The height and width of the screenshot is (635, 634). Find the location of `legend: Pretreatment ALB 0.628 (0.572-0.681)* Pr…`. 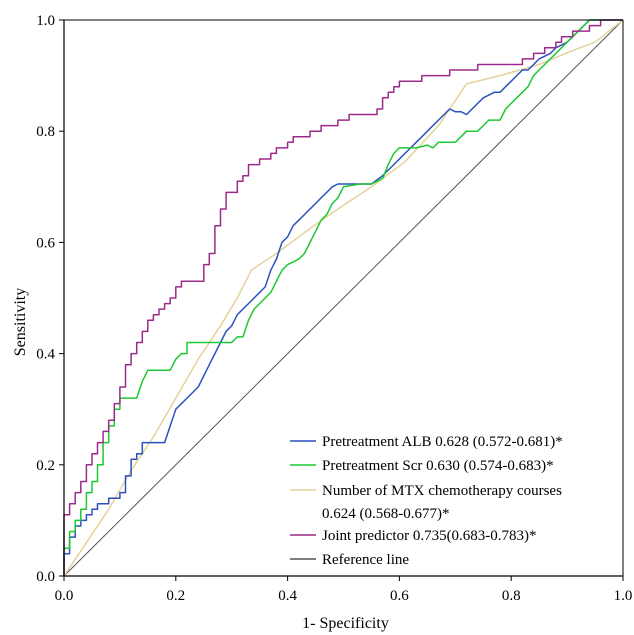

legend: Pretreatment ALB 0.628 (0.572-0.681)* Pr… is located at coordinates (426, 501).